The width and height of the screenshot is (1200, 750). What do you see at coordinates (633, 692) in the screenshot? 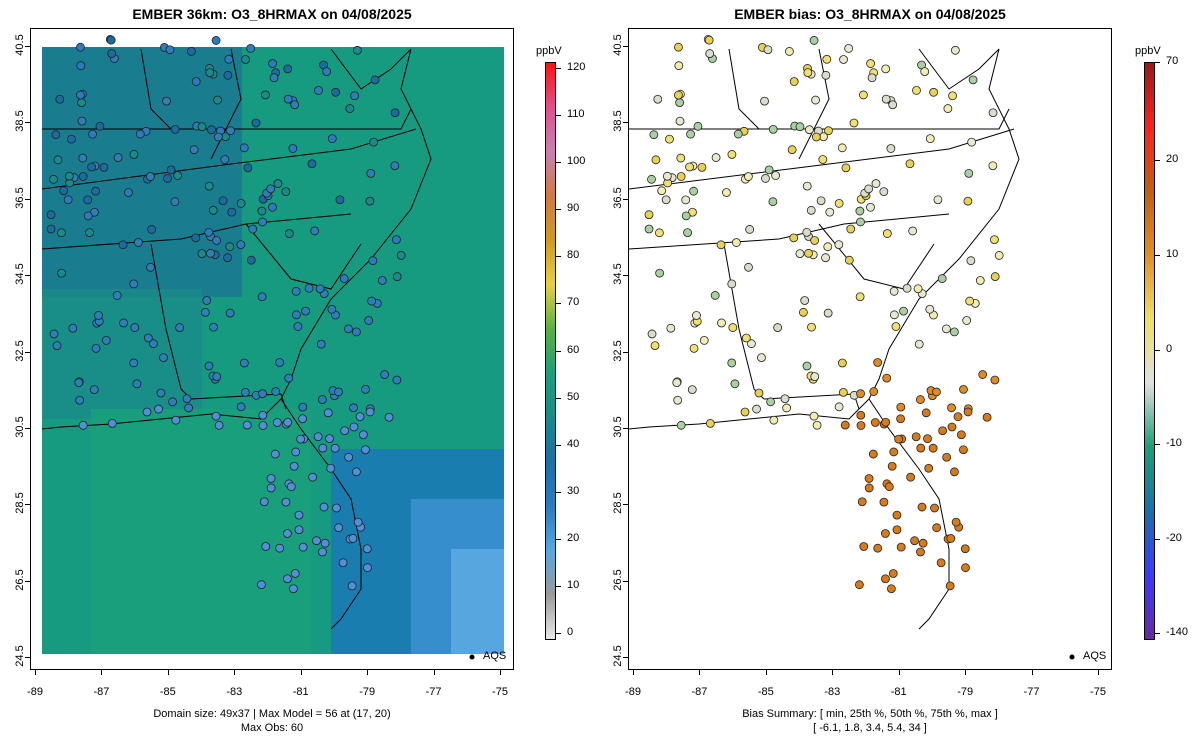
I see `x-tick-label: -89` at bounding box center [633, 692].